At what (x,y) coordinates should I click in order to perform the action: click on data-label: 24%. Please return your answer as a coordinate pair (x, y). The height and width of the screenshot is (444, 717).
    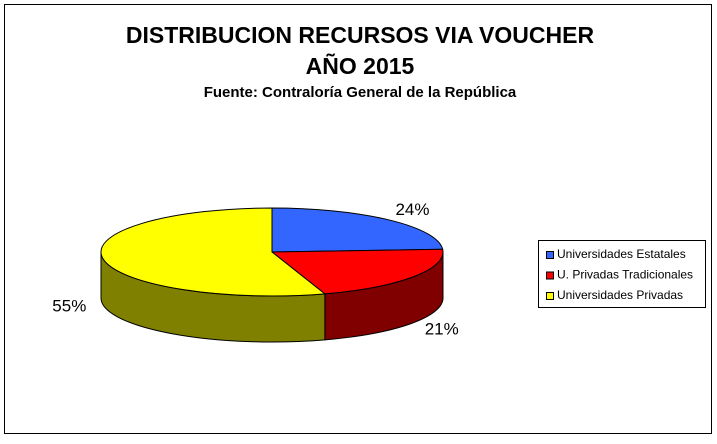
    Looking at the image, I should click on (412, 209).